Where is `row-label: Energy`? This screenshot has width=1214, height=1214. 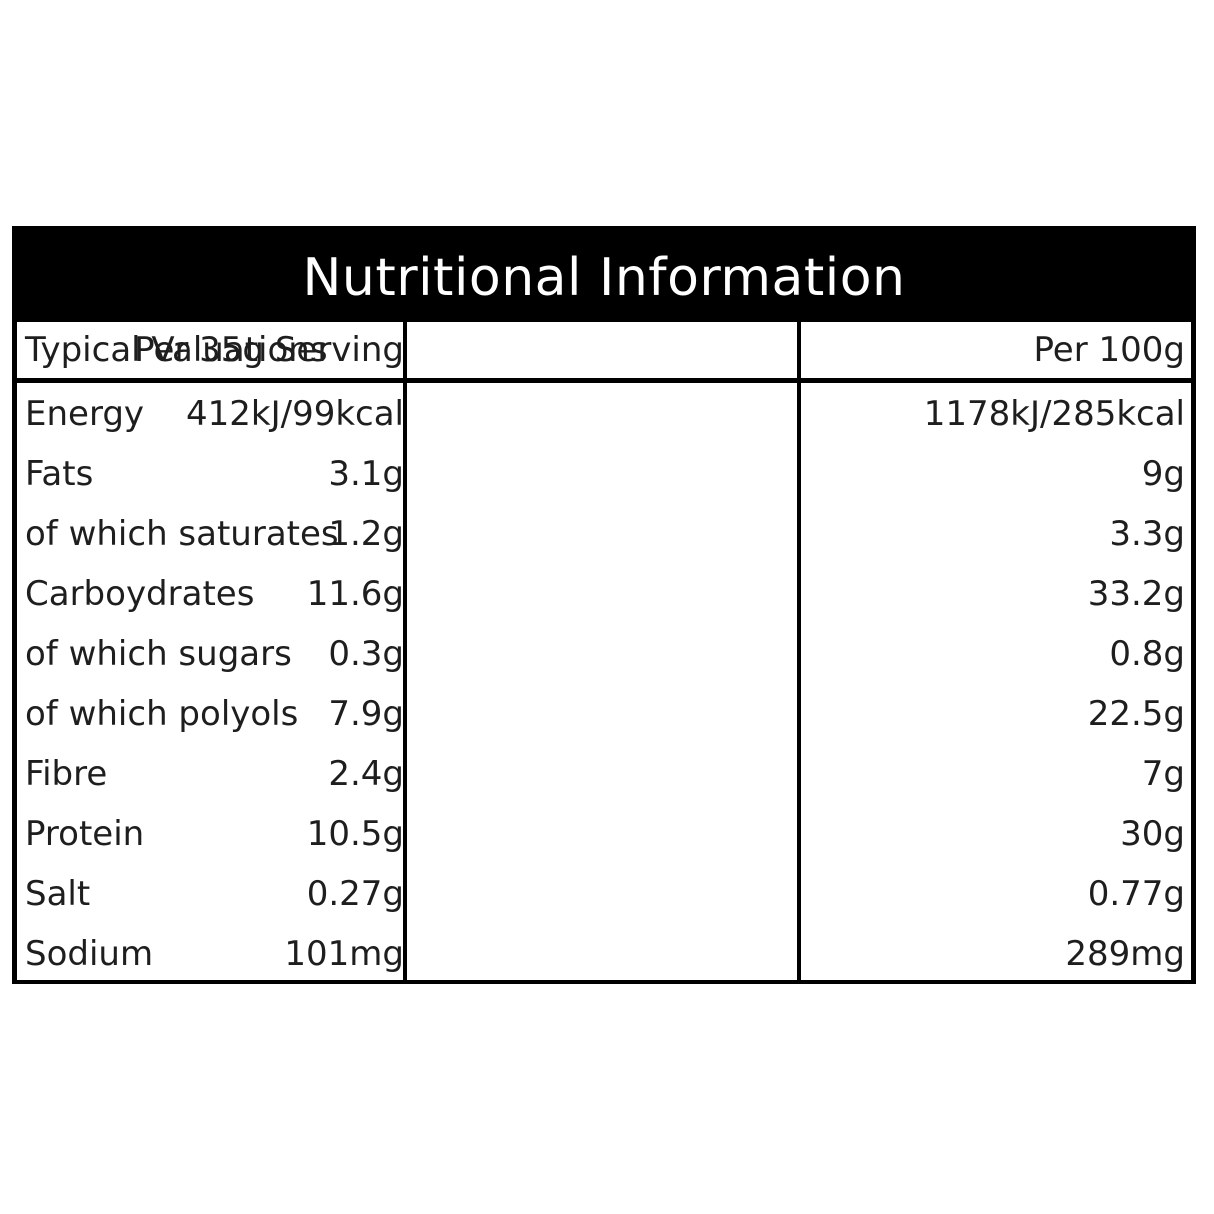 row-label: Energy is located at coordinates (85, 414).